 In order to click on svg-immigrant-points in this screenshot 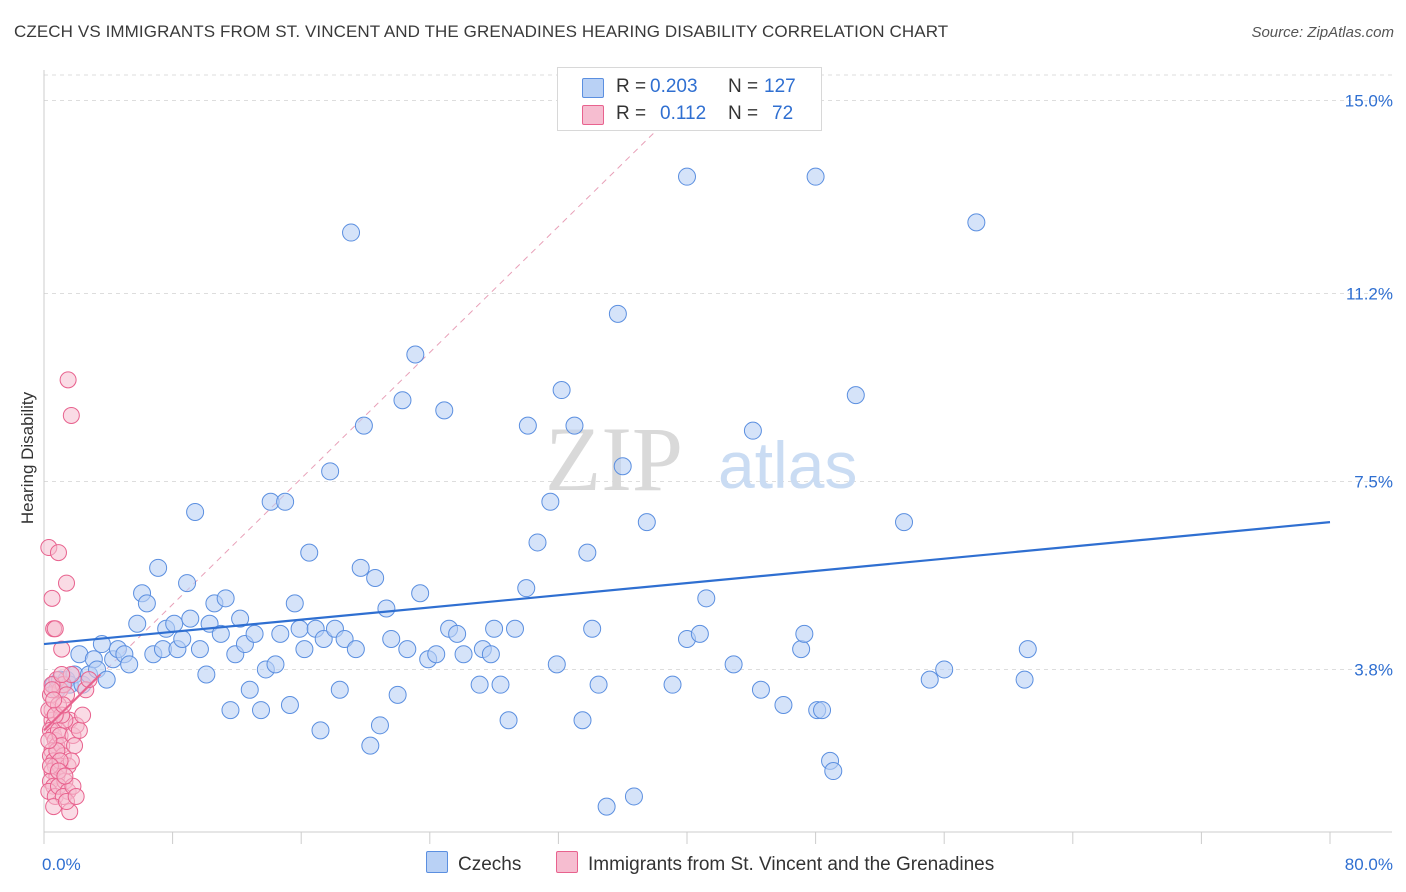, I will do `click(69, 596)`.